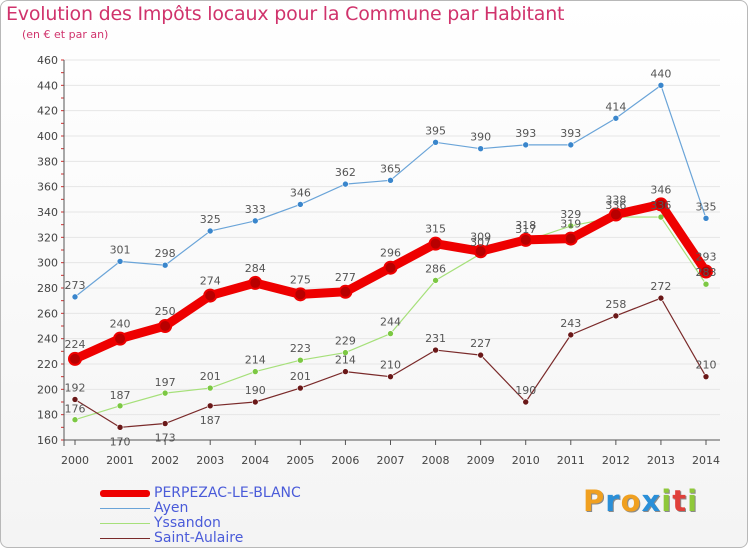 The width and height of the screenshot is (750, 550). Describe the element at coordinates (199, 538) in the screenshot. I see `legend-label: Saint-Aulaire` at that location.